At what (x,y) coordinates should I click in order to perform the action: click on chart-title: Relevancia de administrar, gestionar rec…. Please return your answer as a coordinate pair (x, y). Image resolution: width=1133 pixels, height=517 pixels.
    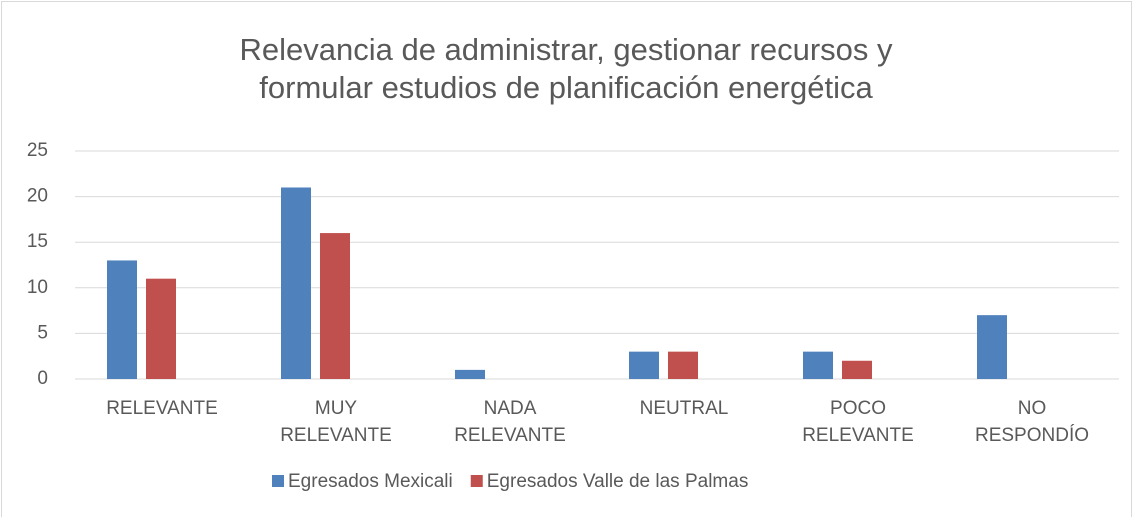
    Looking at the image, I should click on (566, 68).